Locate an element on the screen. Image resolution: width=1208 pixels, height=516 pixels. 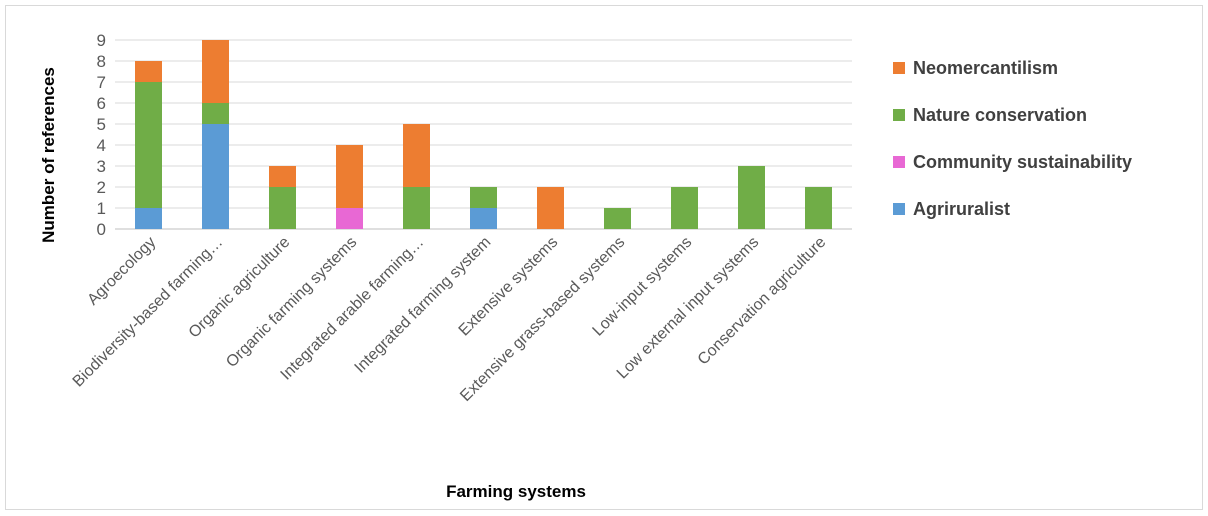
y-tick-label: 6 is located at coordinates (101, 103).